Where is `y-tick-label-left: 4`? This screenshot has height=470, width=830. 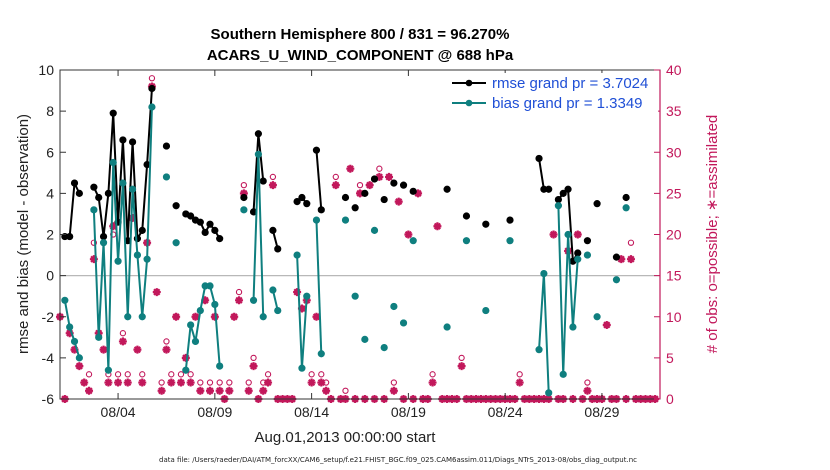 y-tick-label-left: 4 is located at coordinates (50, 193).